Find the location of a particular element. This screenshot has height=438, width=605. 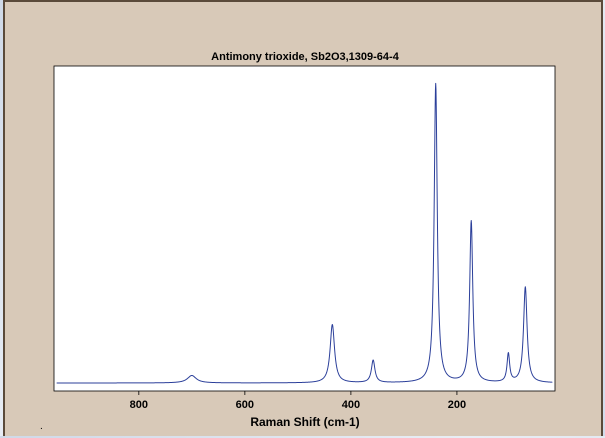

stray-mark: . is located at coordinates (41, 426).